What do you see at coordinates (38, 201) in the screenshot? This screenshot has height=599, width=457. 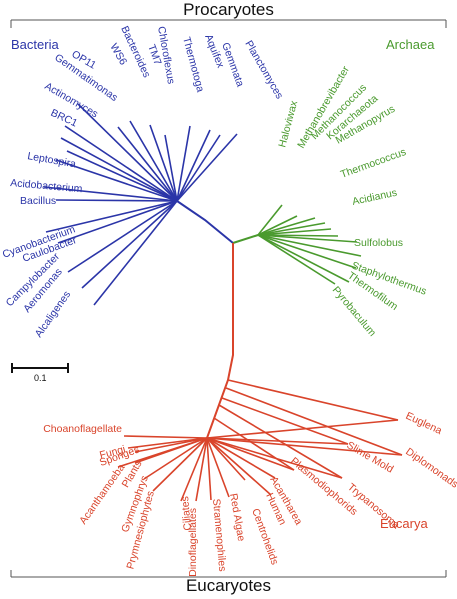 I see `bacteria-taxon-bacillus: Bacillus` at bounding box center [38, 201].